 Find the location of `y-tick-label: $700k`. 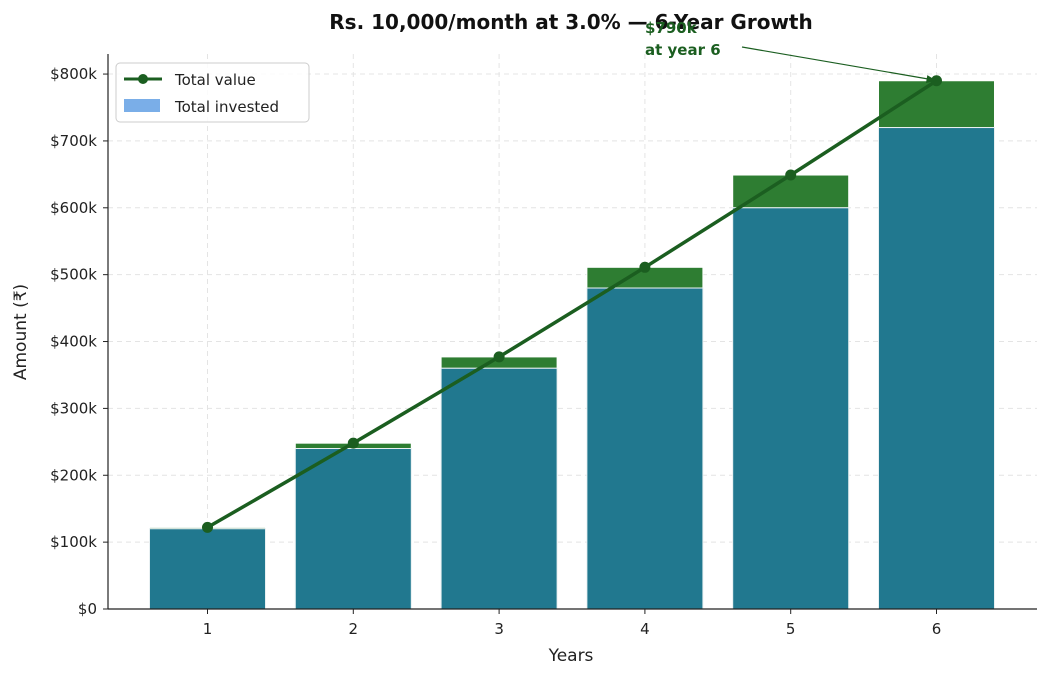

y-tick-label: $700k is located at coordinates (73, 141).